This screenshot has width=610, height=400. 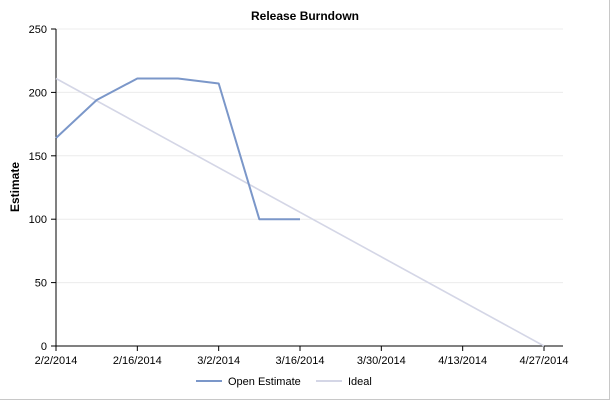 What do you see at coordinates (305, 16) in the screenshot?
I see `chart-title: Release Burndown` at bounding box center [305, 16].